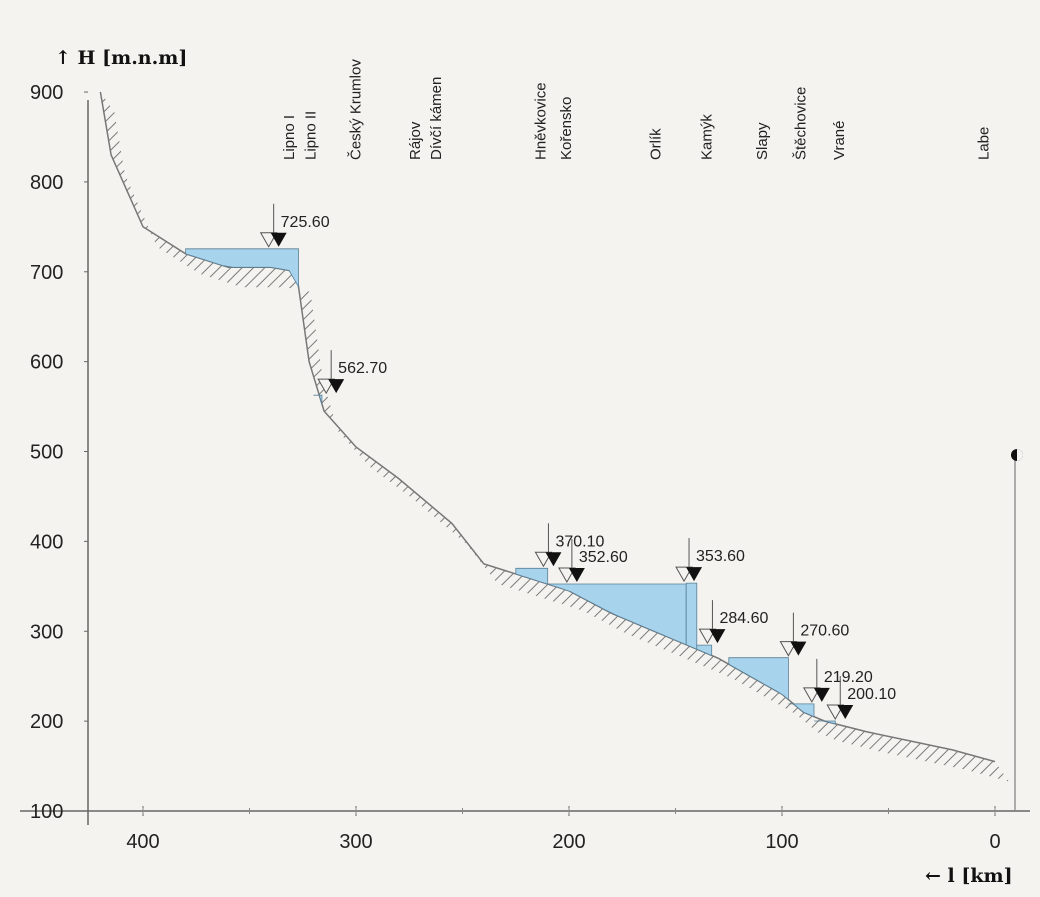  What do you see at coordinates (46, 363) in the screenshot?
I see `y-tick-label: 600` at bounding box center [46, 363].